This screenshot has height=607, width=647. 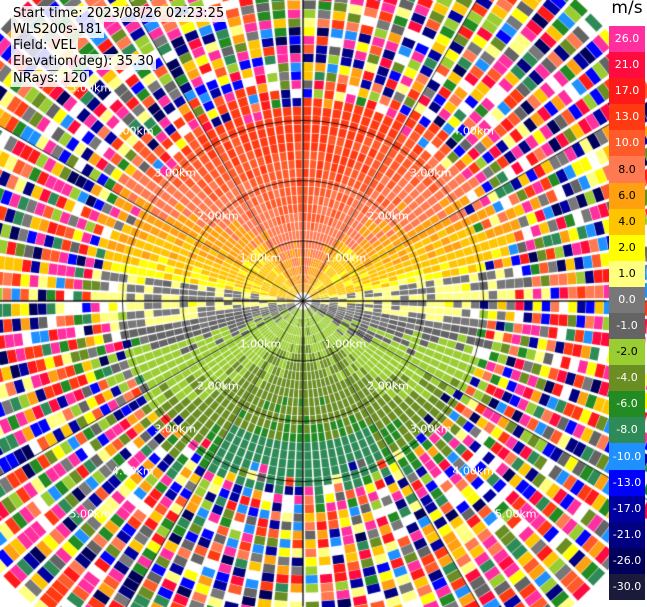 I want to click on colorbar-tick-label: -17.0, so click(x=627, y=508).